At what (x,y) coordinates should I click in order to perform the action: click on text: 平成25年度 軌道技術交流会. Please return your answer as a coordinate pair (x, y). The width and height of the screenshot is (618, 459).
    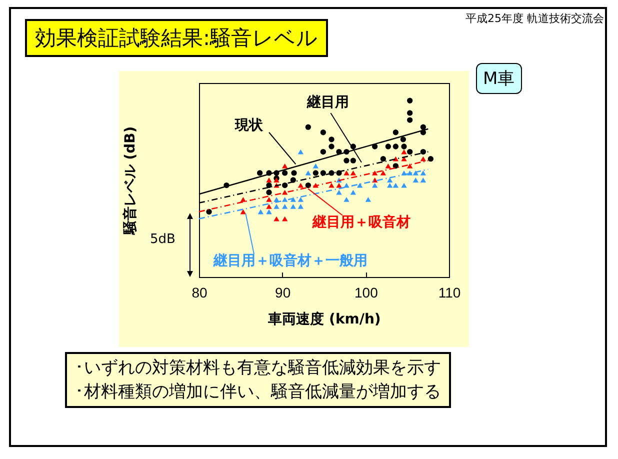
    Looking at the image, I should click on (535, 18).